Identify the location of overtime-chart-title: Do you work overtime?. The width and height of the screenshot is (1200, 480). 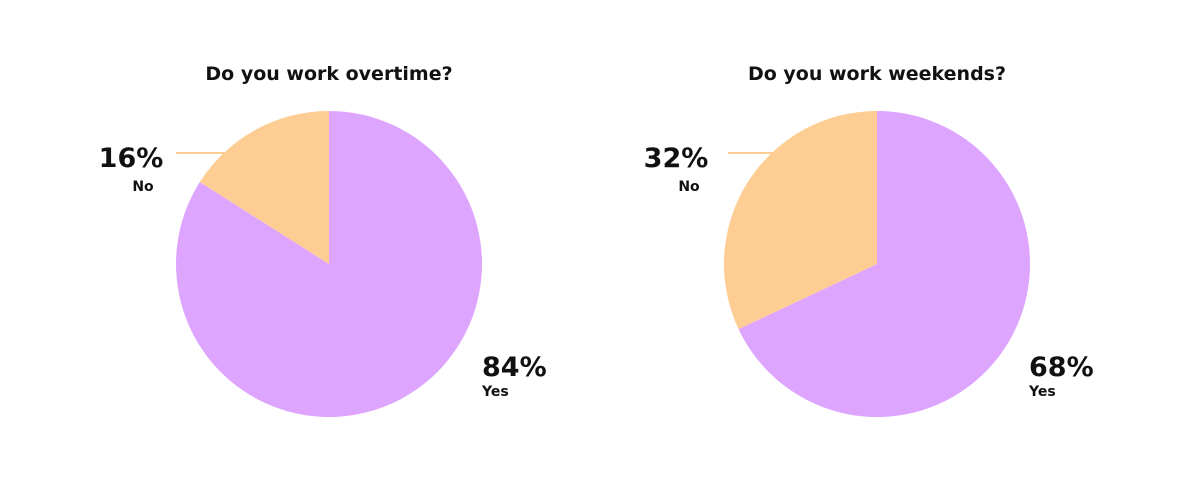
(328, 74).